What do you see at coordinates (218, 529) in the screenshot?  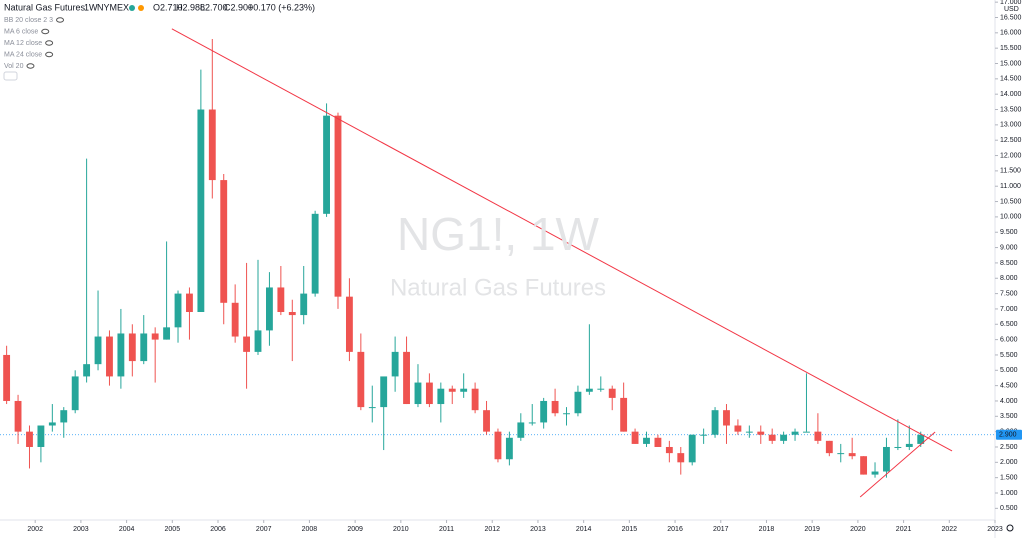 I see `x-tick-label: 2006` at bounding box center [218, 529].